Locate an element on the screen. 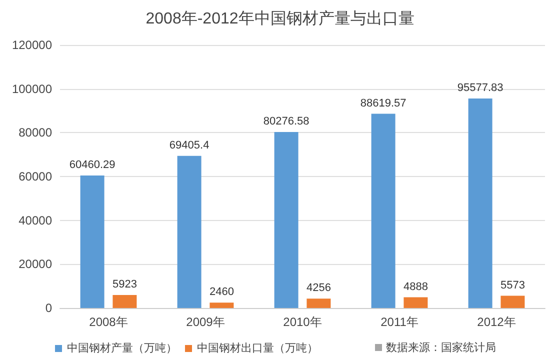 This screenshot has width=560, height=363. y-tick-label: 20000 is located at coordinates (35, 264).